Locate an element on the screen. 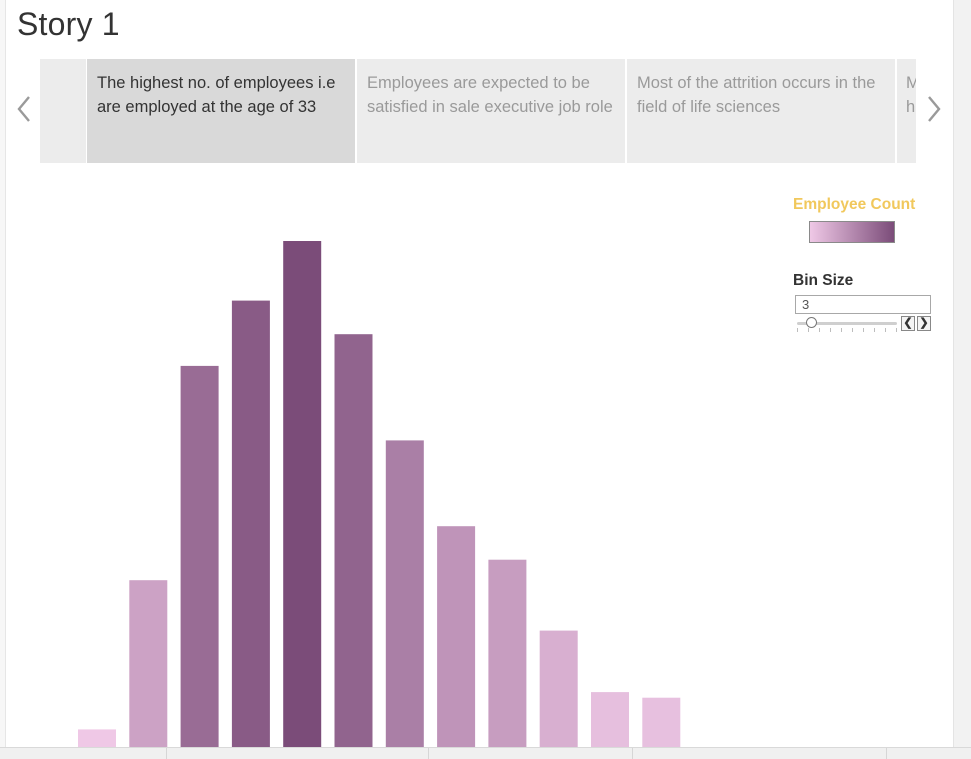 This screenshot has width=971, height=759. color-legend-title: Employee Count is located at coordinates (854, 204).